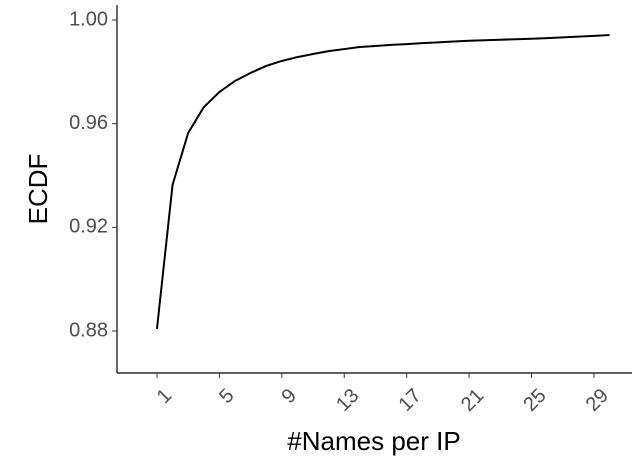 This screenshot has width=633, height=463. I want to click on x-tick-label: 9, so click(289, 396).